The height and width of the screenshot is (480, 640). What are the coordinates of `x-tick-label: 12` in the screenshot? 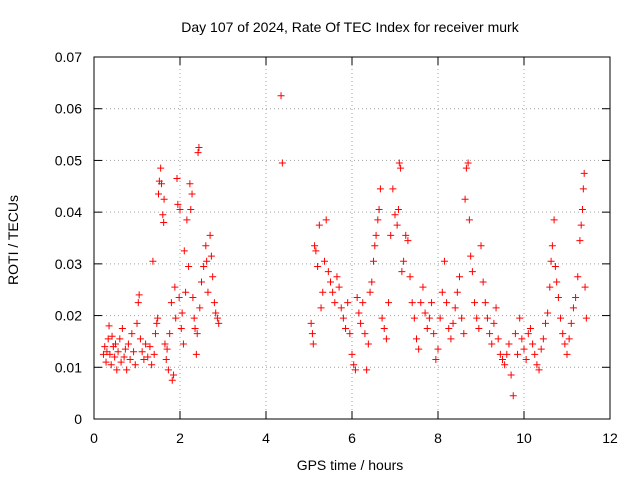 It's located at (610, 438).